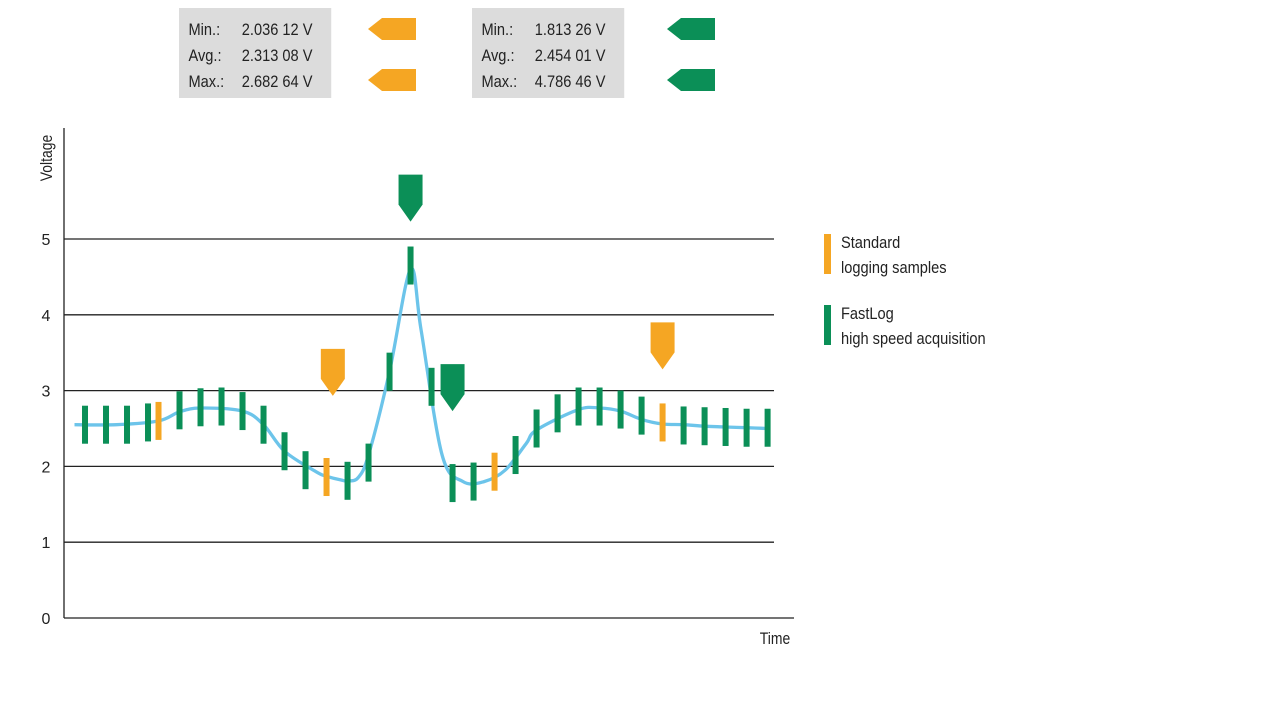 This screenshot has width=1280, height=720. I want to click on standard-min-row: Min.: 2.036 12 V, so click(259, 30).